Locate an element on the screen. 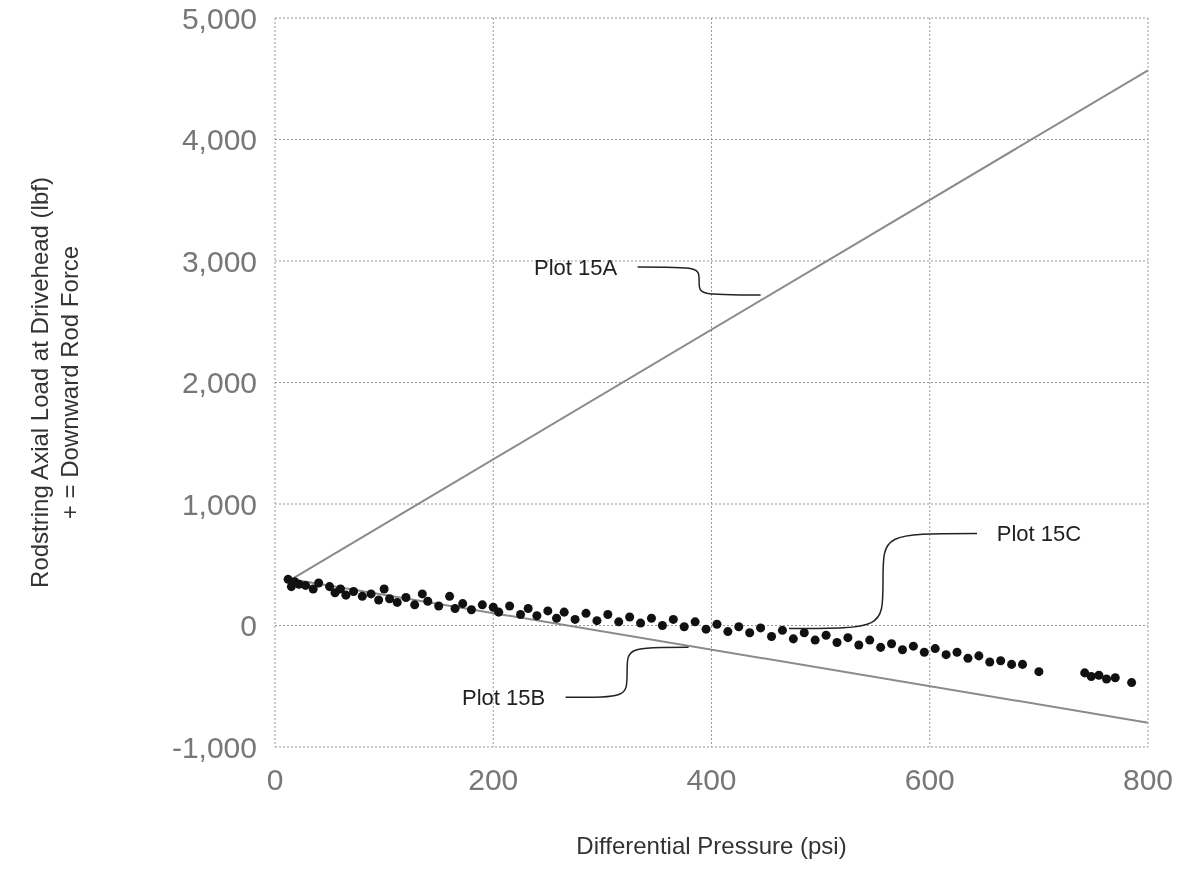 The width and height of the screenshot is (1192, 878). y-tick-label: 1,000 is located at coordinates (219, 504).